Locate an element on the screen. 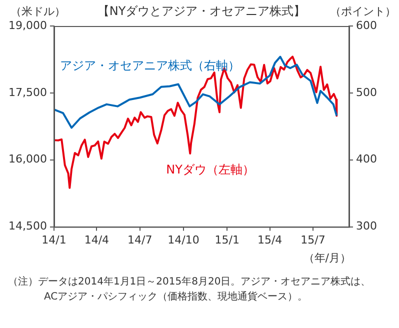 The image size is (399, 328). x-tick-label: 15/1 is located at coordinates (227, 239).